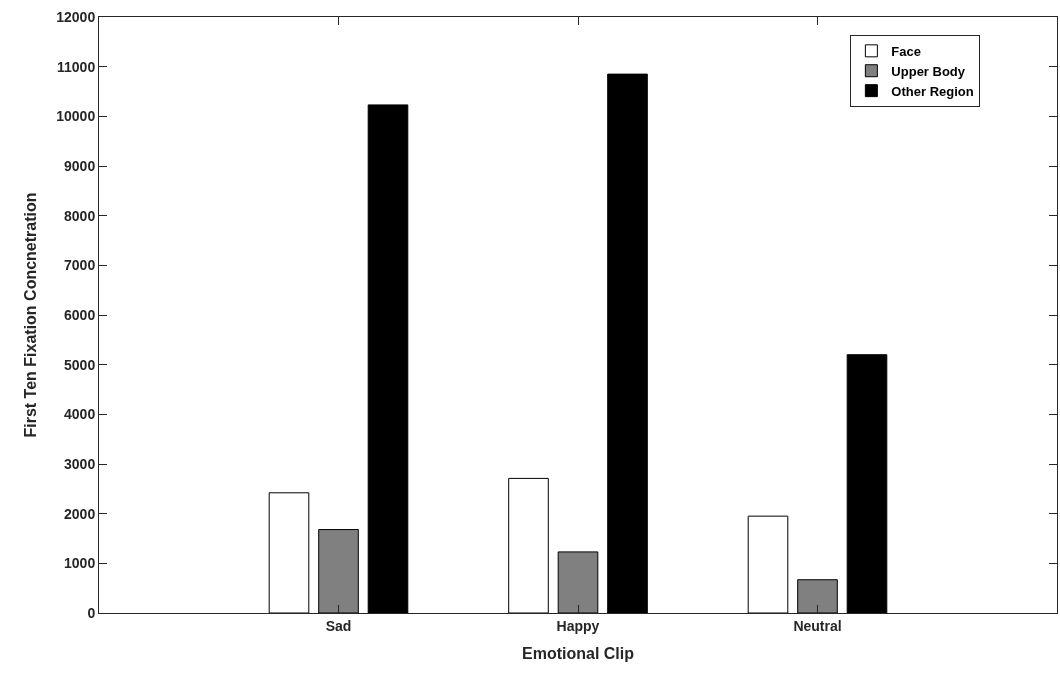  I want to click on x-tick-label: Happy, so click(578, 625).